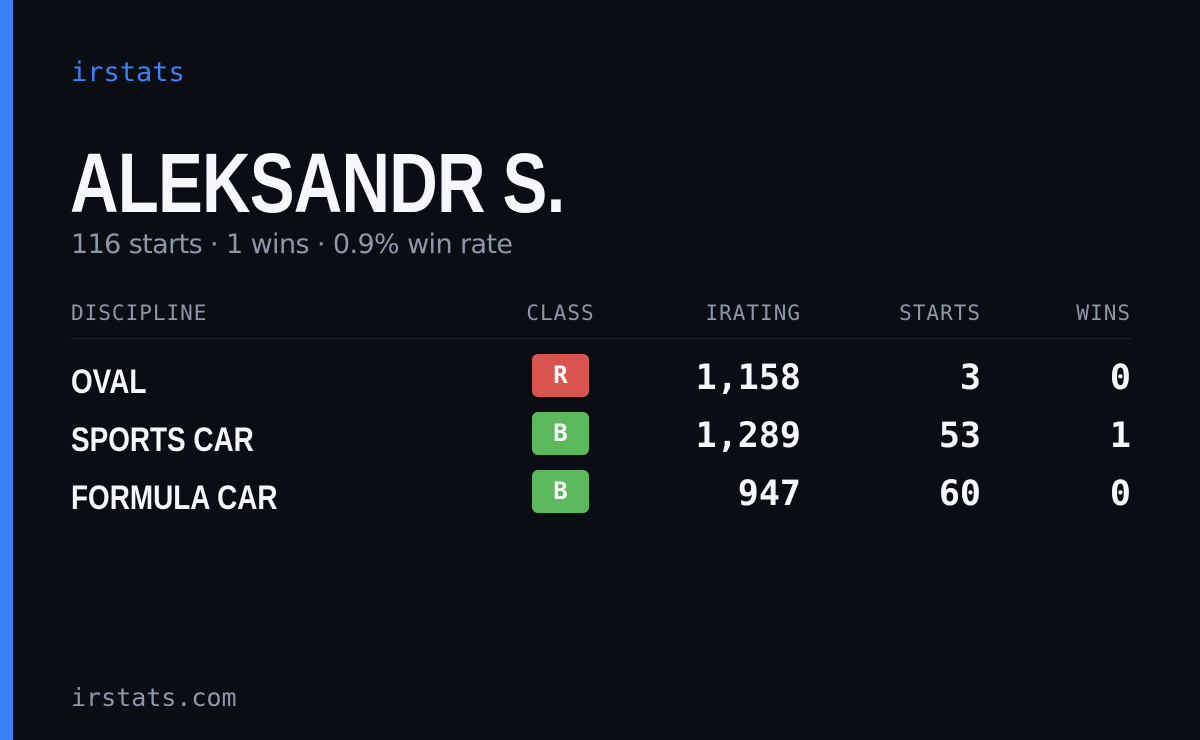 The height and width of the screenshot is (740, 1200). Describe the element at coordinates (753, 313) in the screenshot. I see `header-irating: IRATING` at that location.